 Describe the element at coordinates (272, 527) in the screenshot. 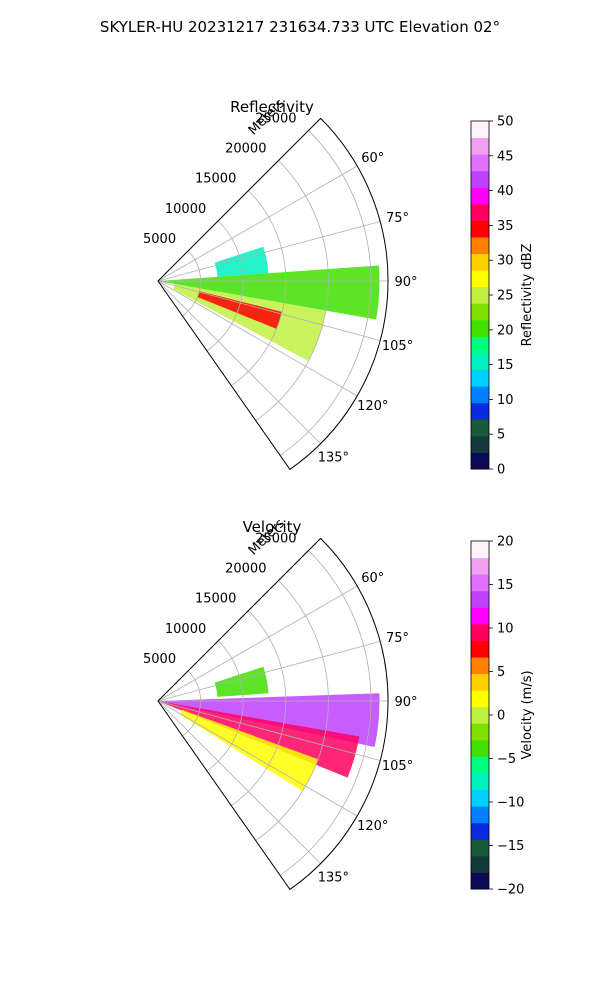

I see `panel-title: Velocity` at that location.